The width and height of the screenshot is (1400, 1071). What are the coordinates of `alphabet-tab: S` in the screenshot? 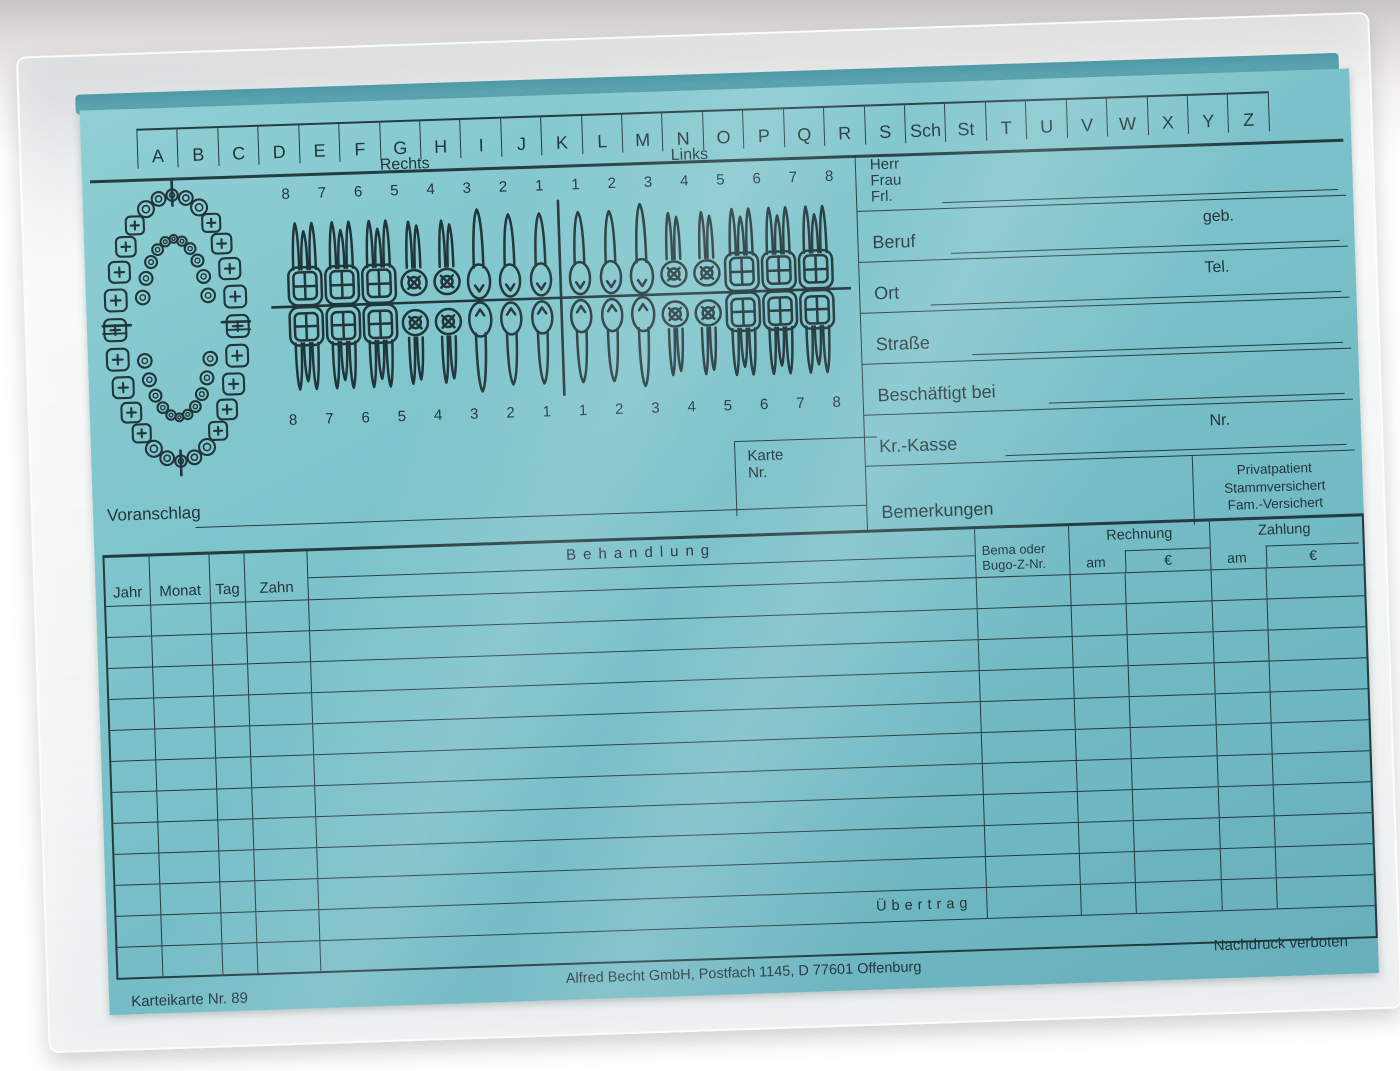 It's located at (884, 125).